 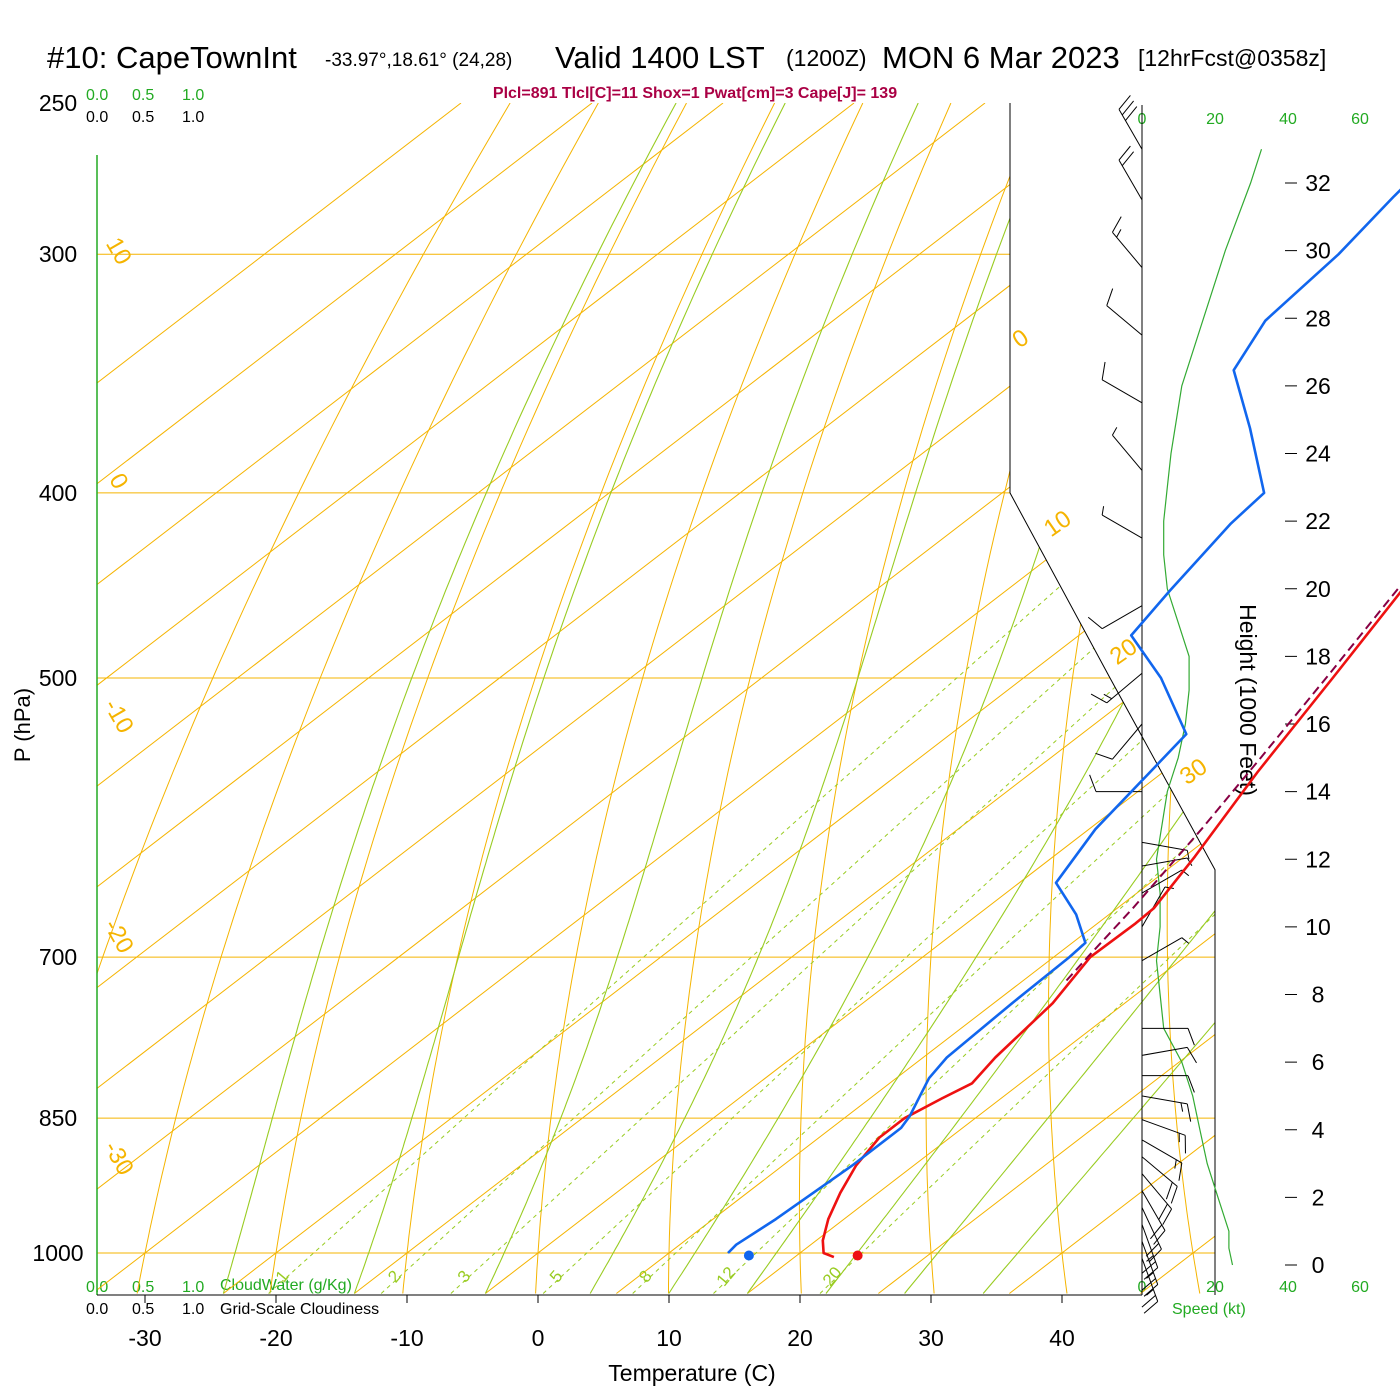 I want to click on height-tick-2: 2, so click(x=1318, y=1197).